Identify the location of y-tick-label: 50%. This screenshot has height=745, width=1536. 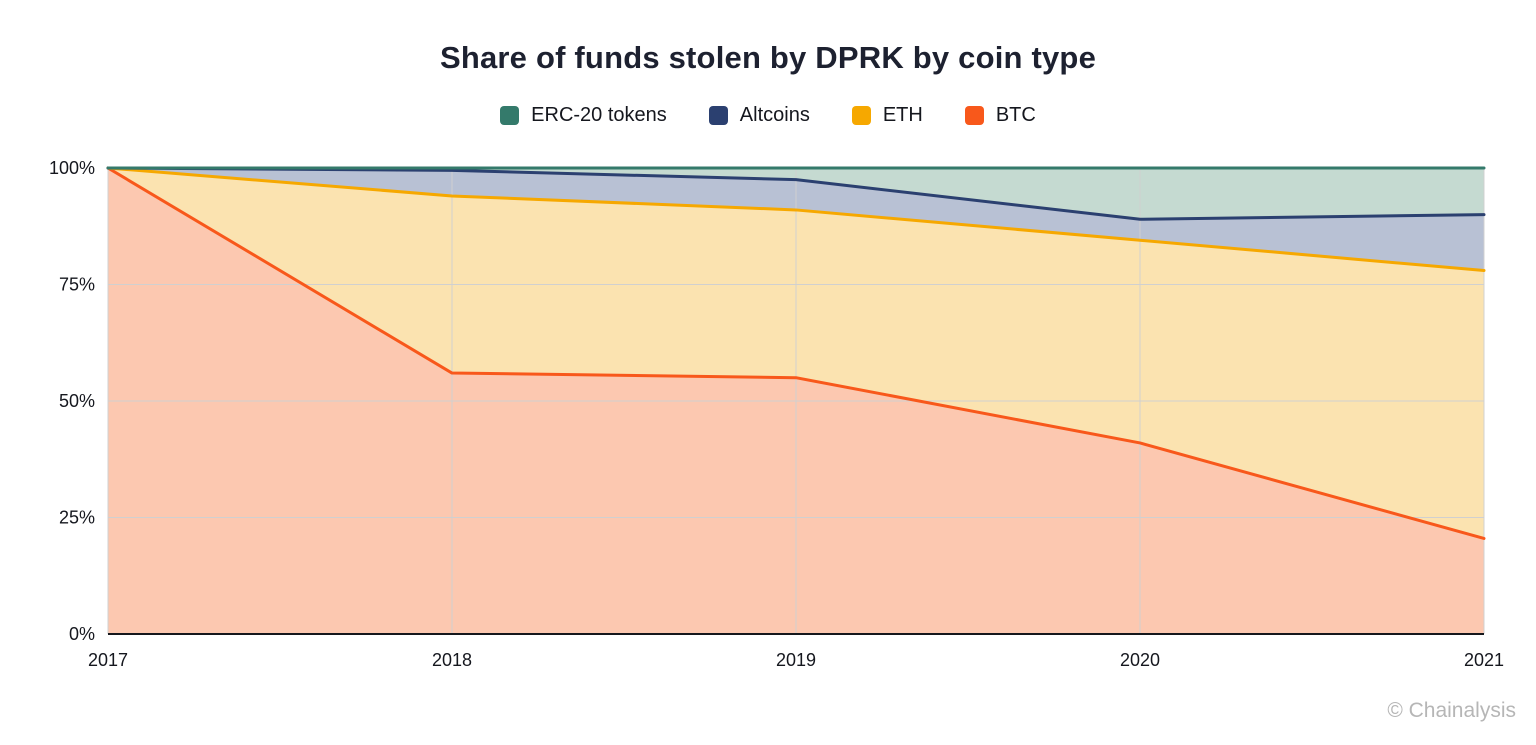
(77, 401).